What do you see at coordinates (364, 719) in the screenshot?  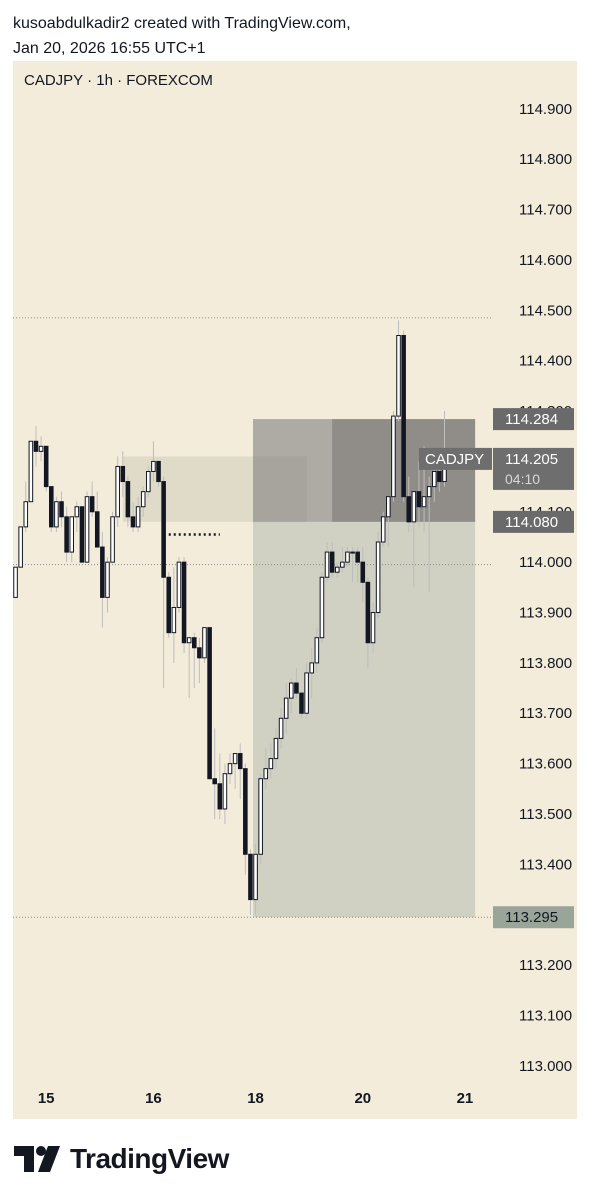 I see `target-zone` at bounding box center [364, 719].